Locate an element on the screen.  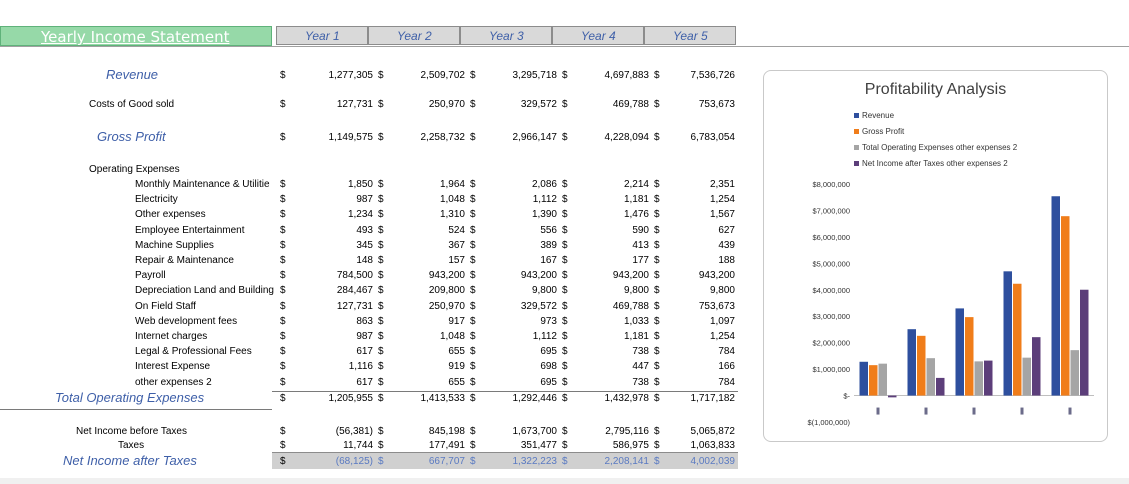
opex-row-value: 367 is located at coordinates (456, 245).